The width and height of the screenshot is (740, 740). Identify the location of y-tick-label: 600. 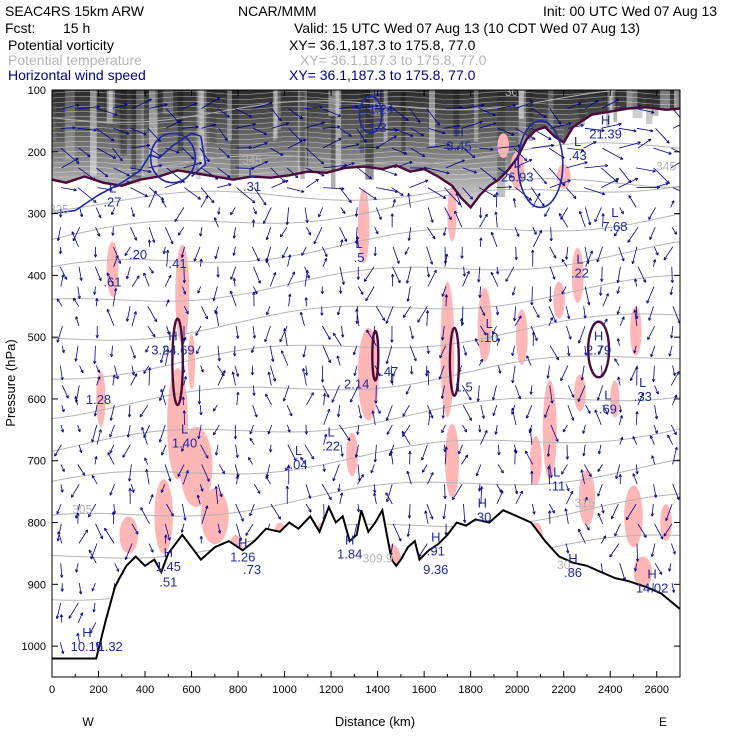
(37, 400).